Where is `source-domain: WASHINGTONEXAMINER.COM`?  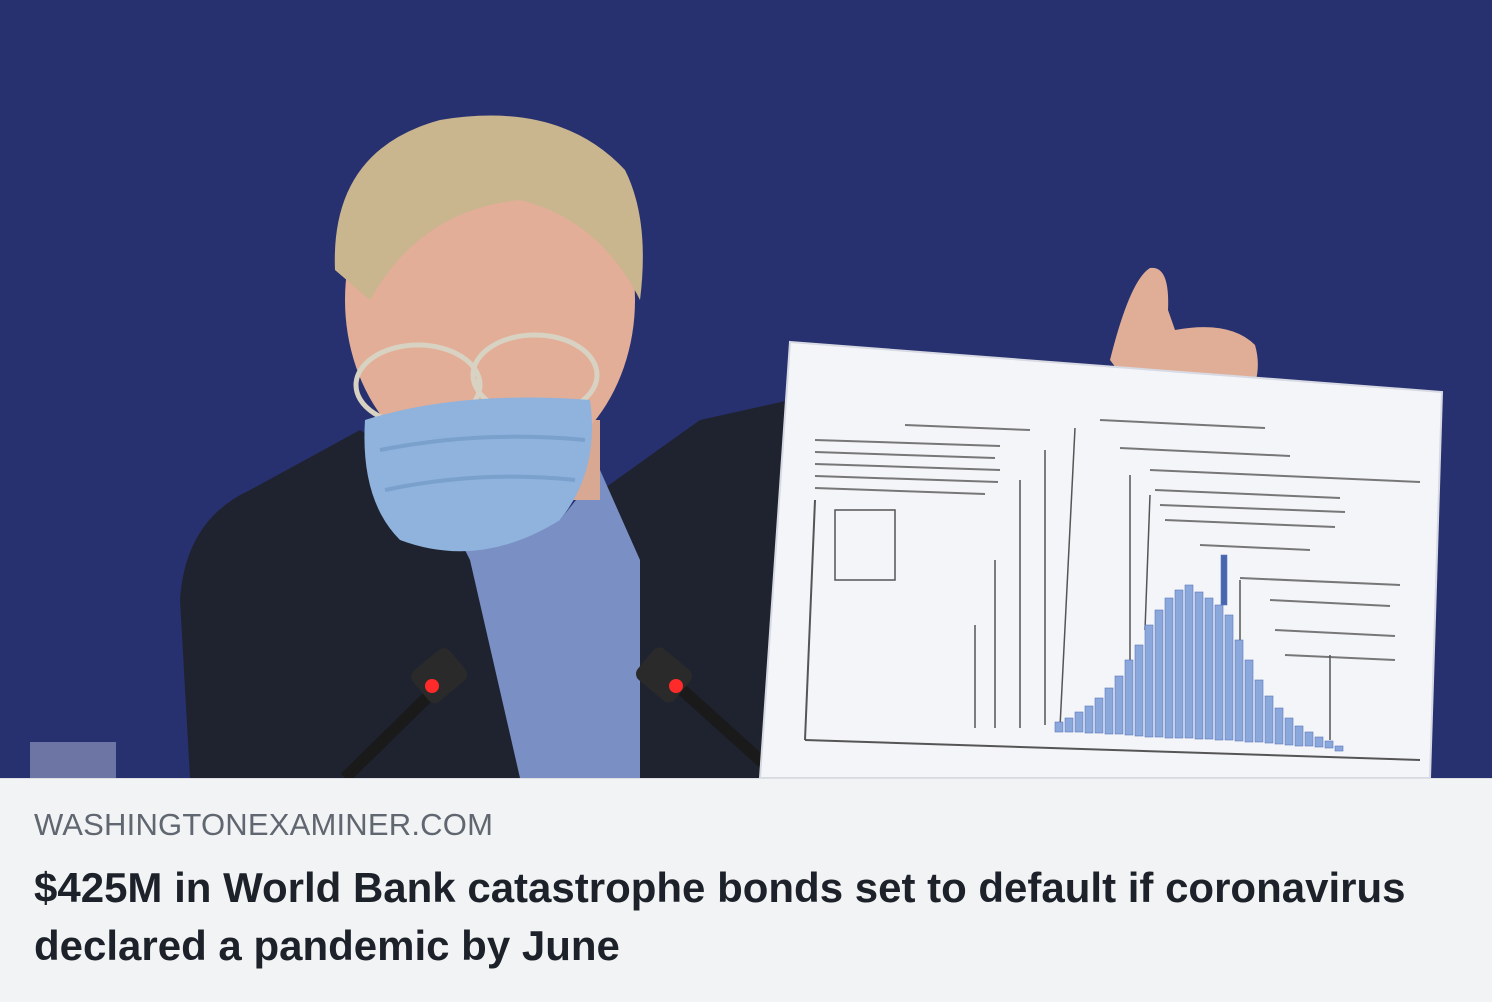
source-domain: WASHINGTONEXAMINER.COM is located at coordinates (264, 824).